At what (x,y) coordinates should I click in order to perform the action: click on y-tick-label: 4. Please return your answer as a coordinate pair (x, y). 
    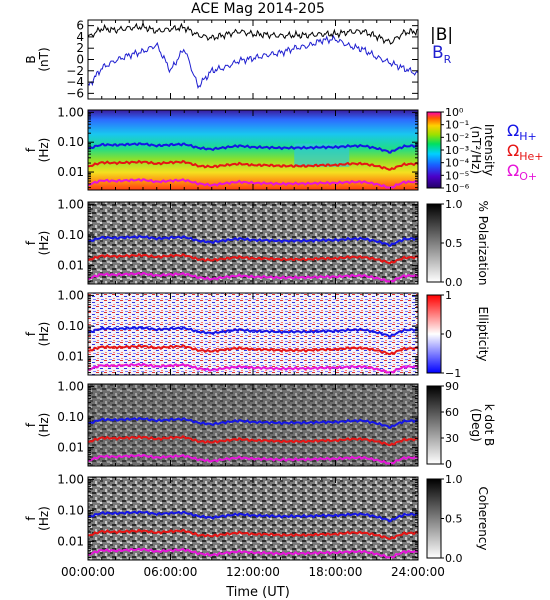
    Looking at the image, I should click on (80, 37).